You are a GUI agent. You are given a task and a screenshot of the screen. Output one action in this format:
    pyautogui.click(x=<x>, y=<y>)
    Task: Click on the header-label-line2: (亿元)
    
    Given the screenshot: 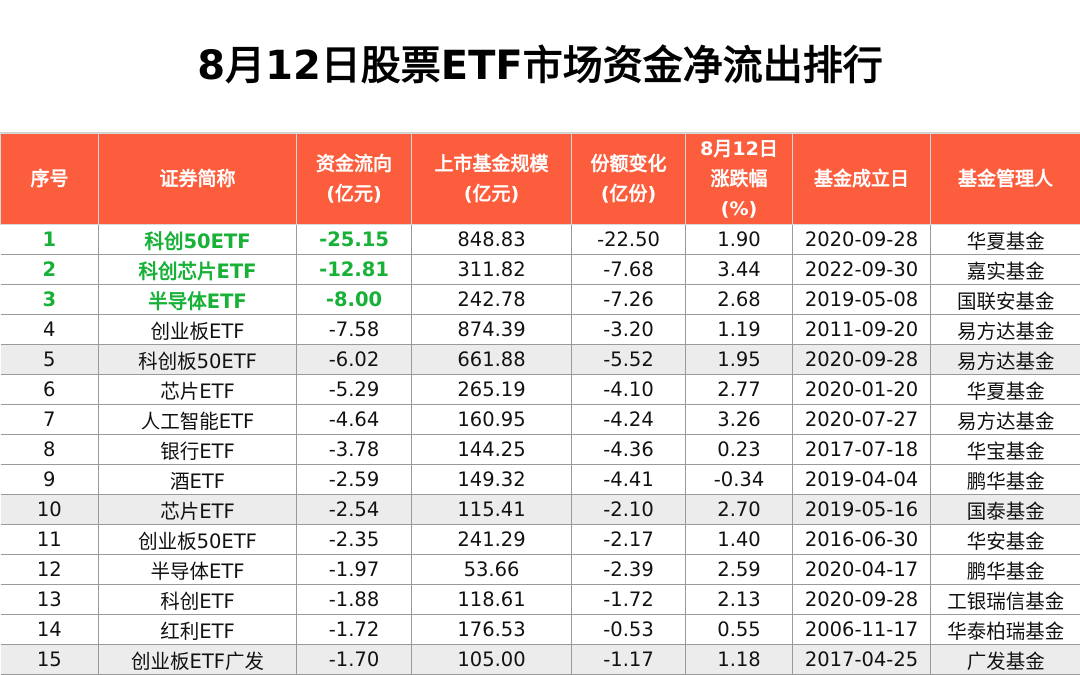 What is the action you would take?
    pyautogui.click(x=491, y=194)
    